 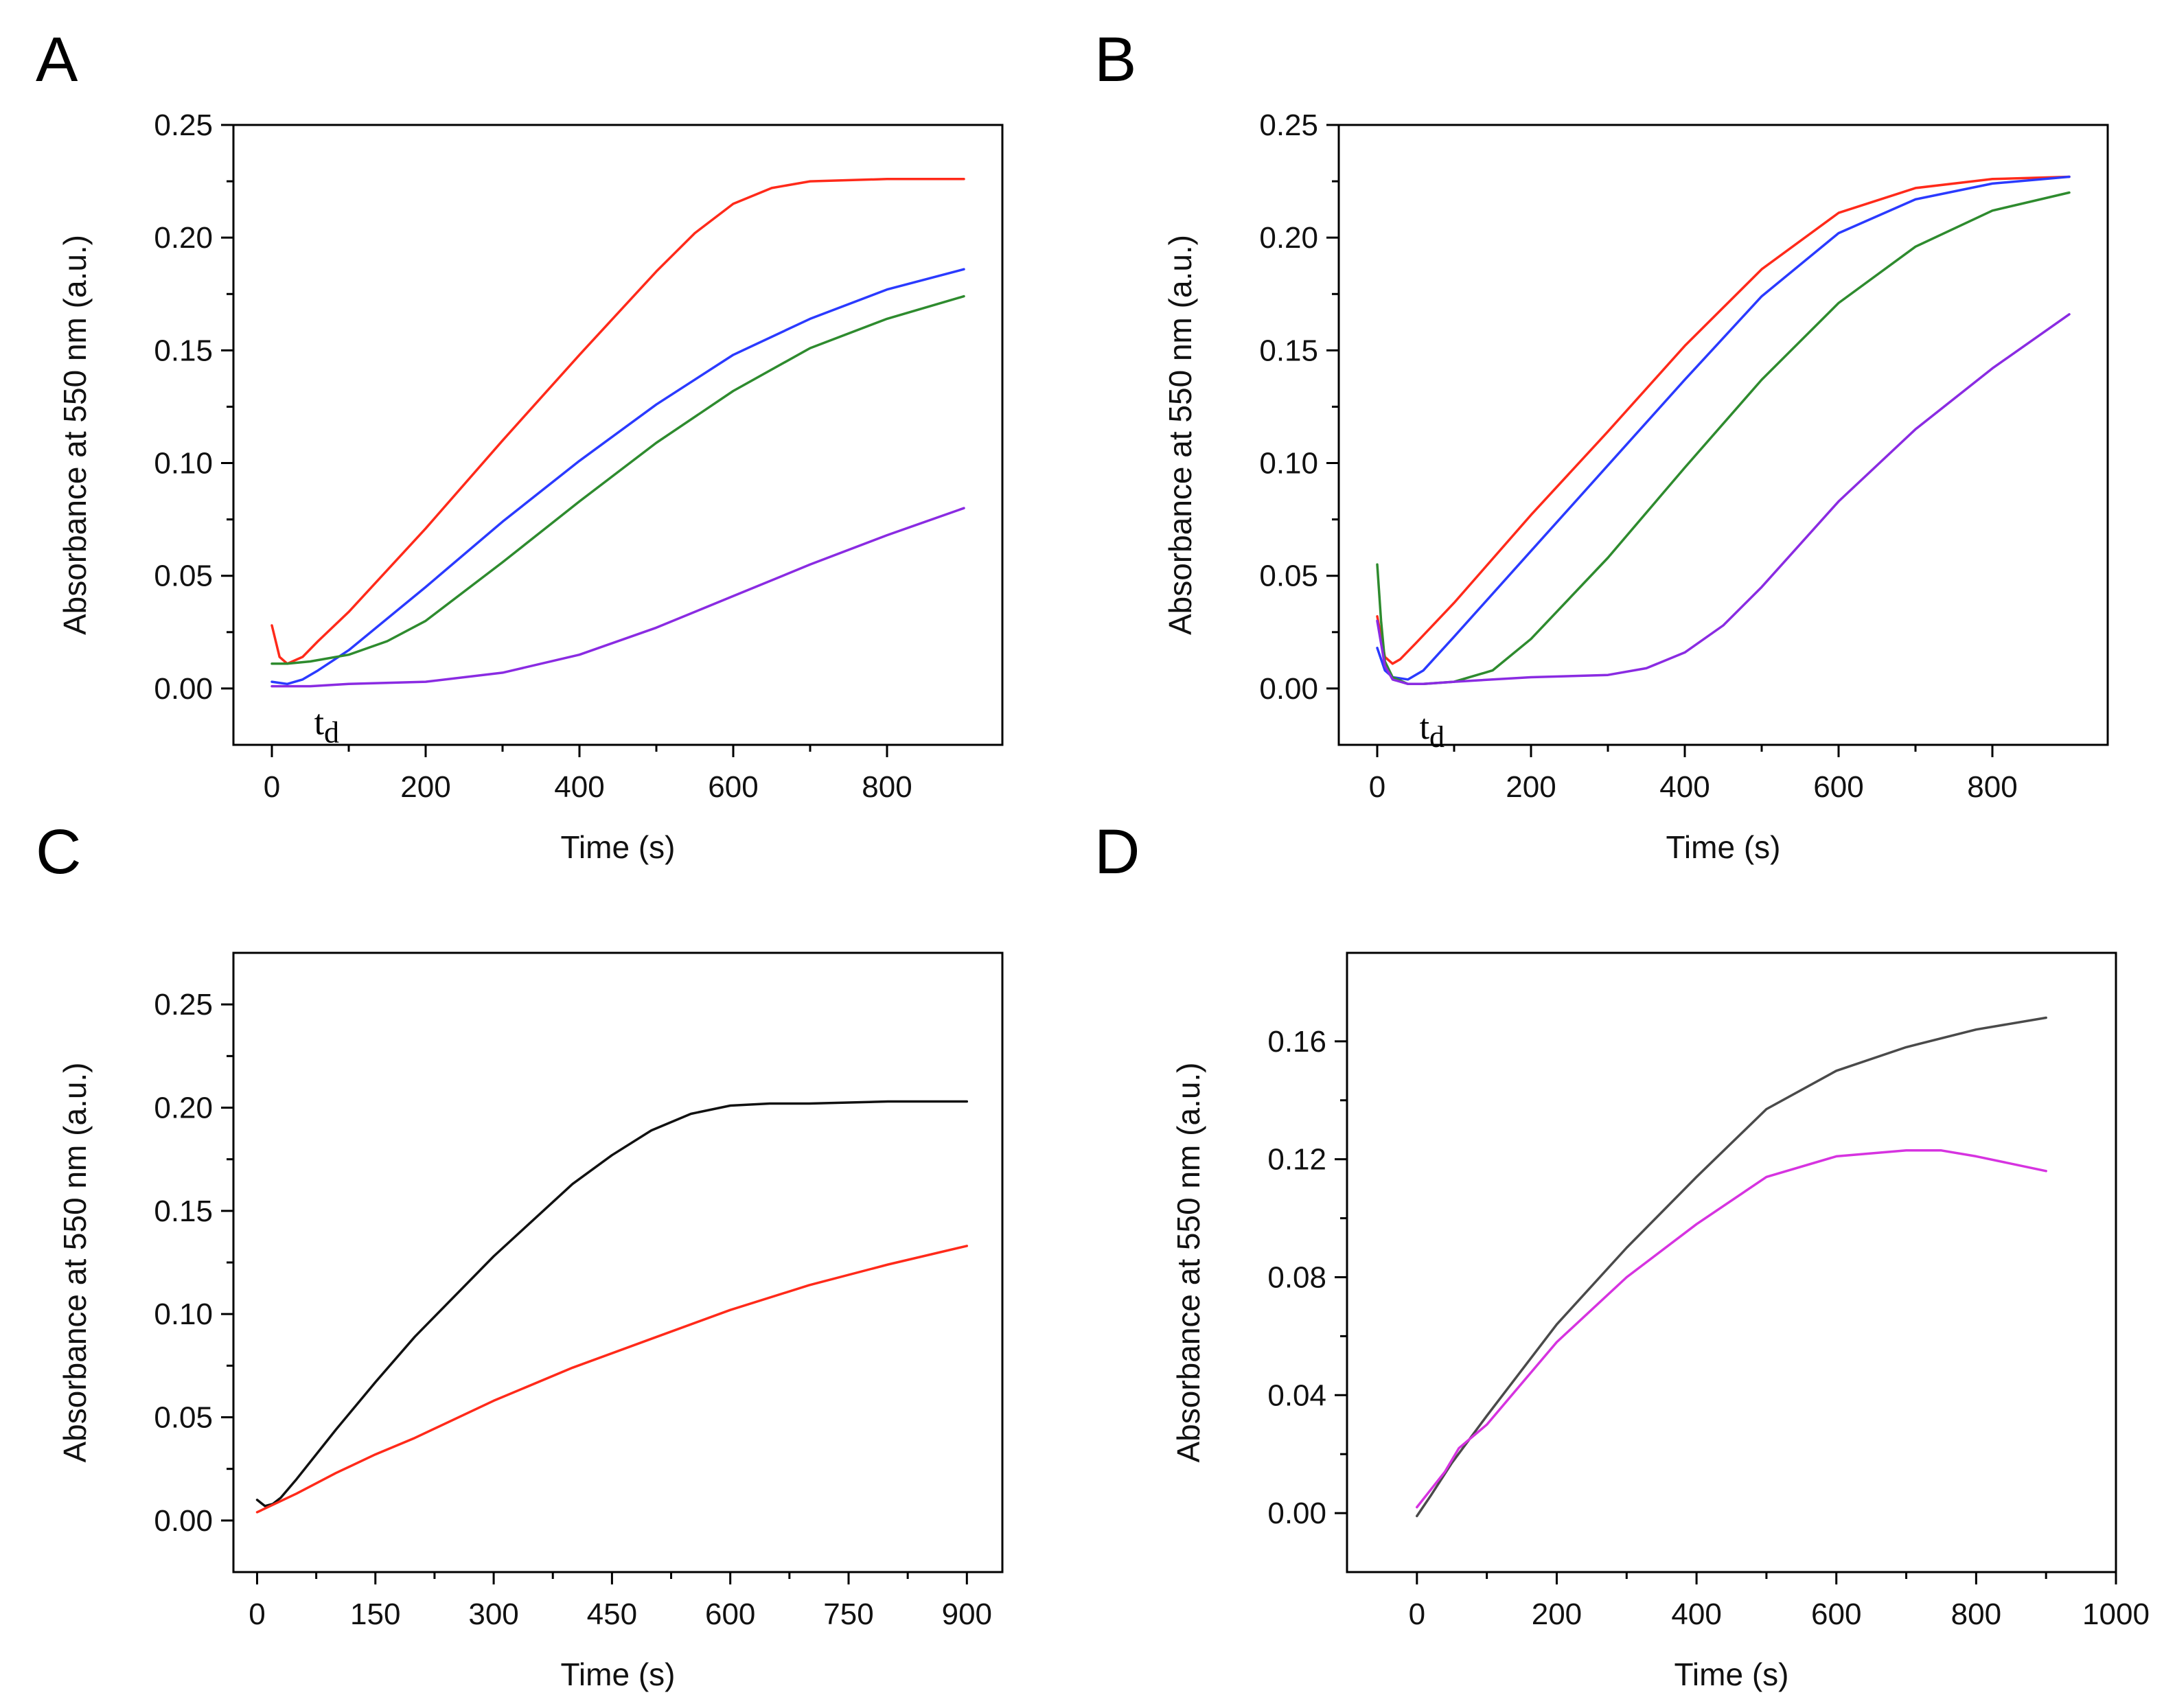 What do you see at coordinates (967, 1614) in the screenshot?
I see `chart-c-x-tick-label: 900` at bounding box center [967, 1614].